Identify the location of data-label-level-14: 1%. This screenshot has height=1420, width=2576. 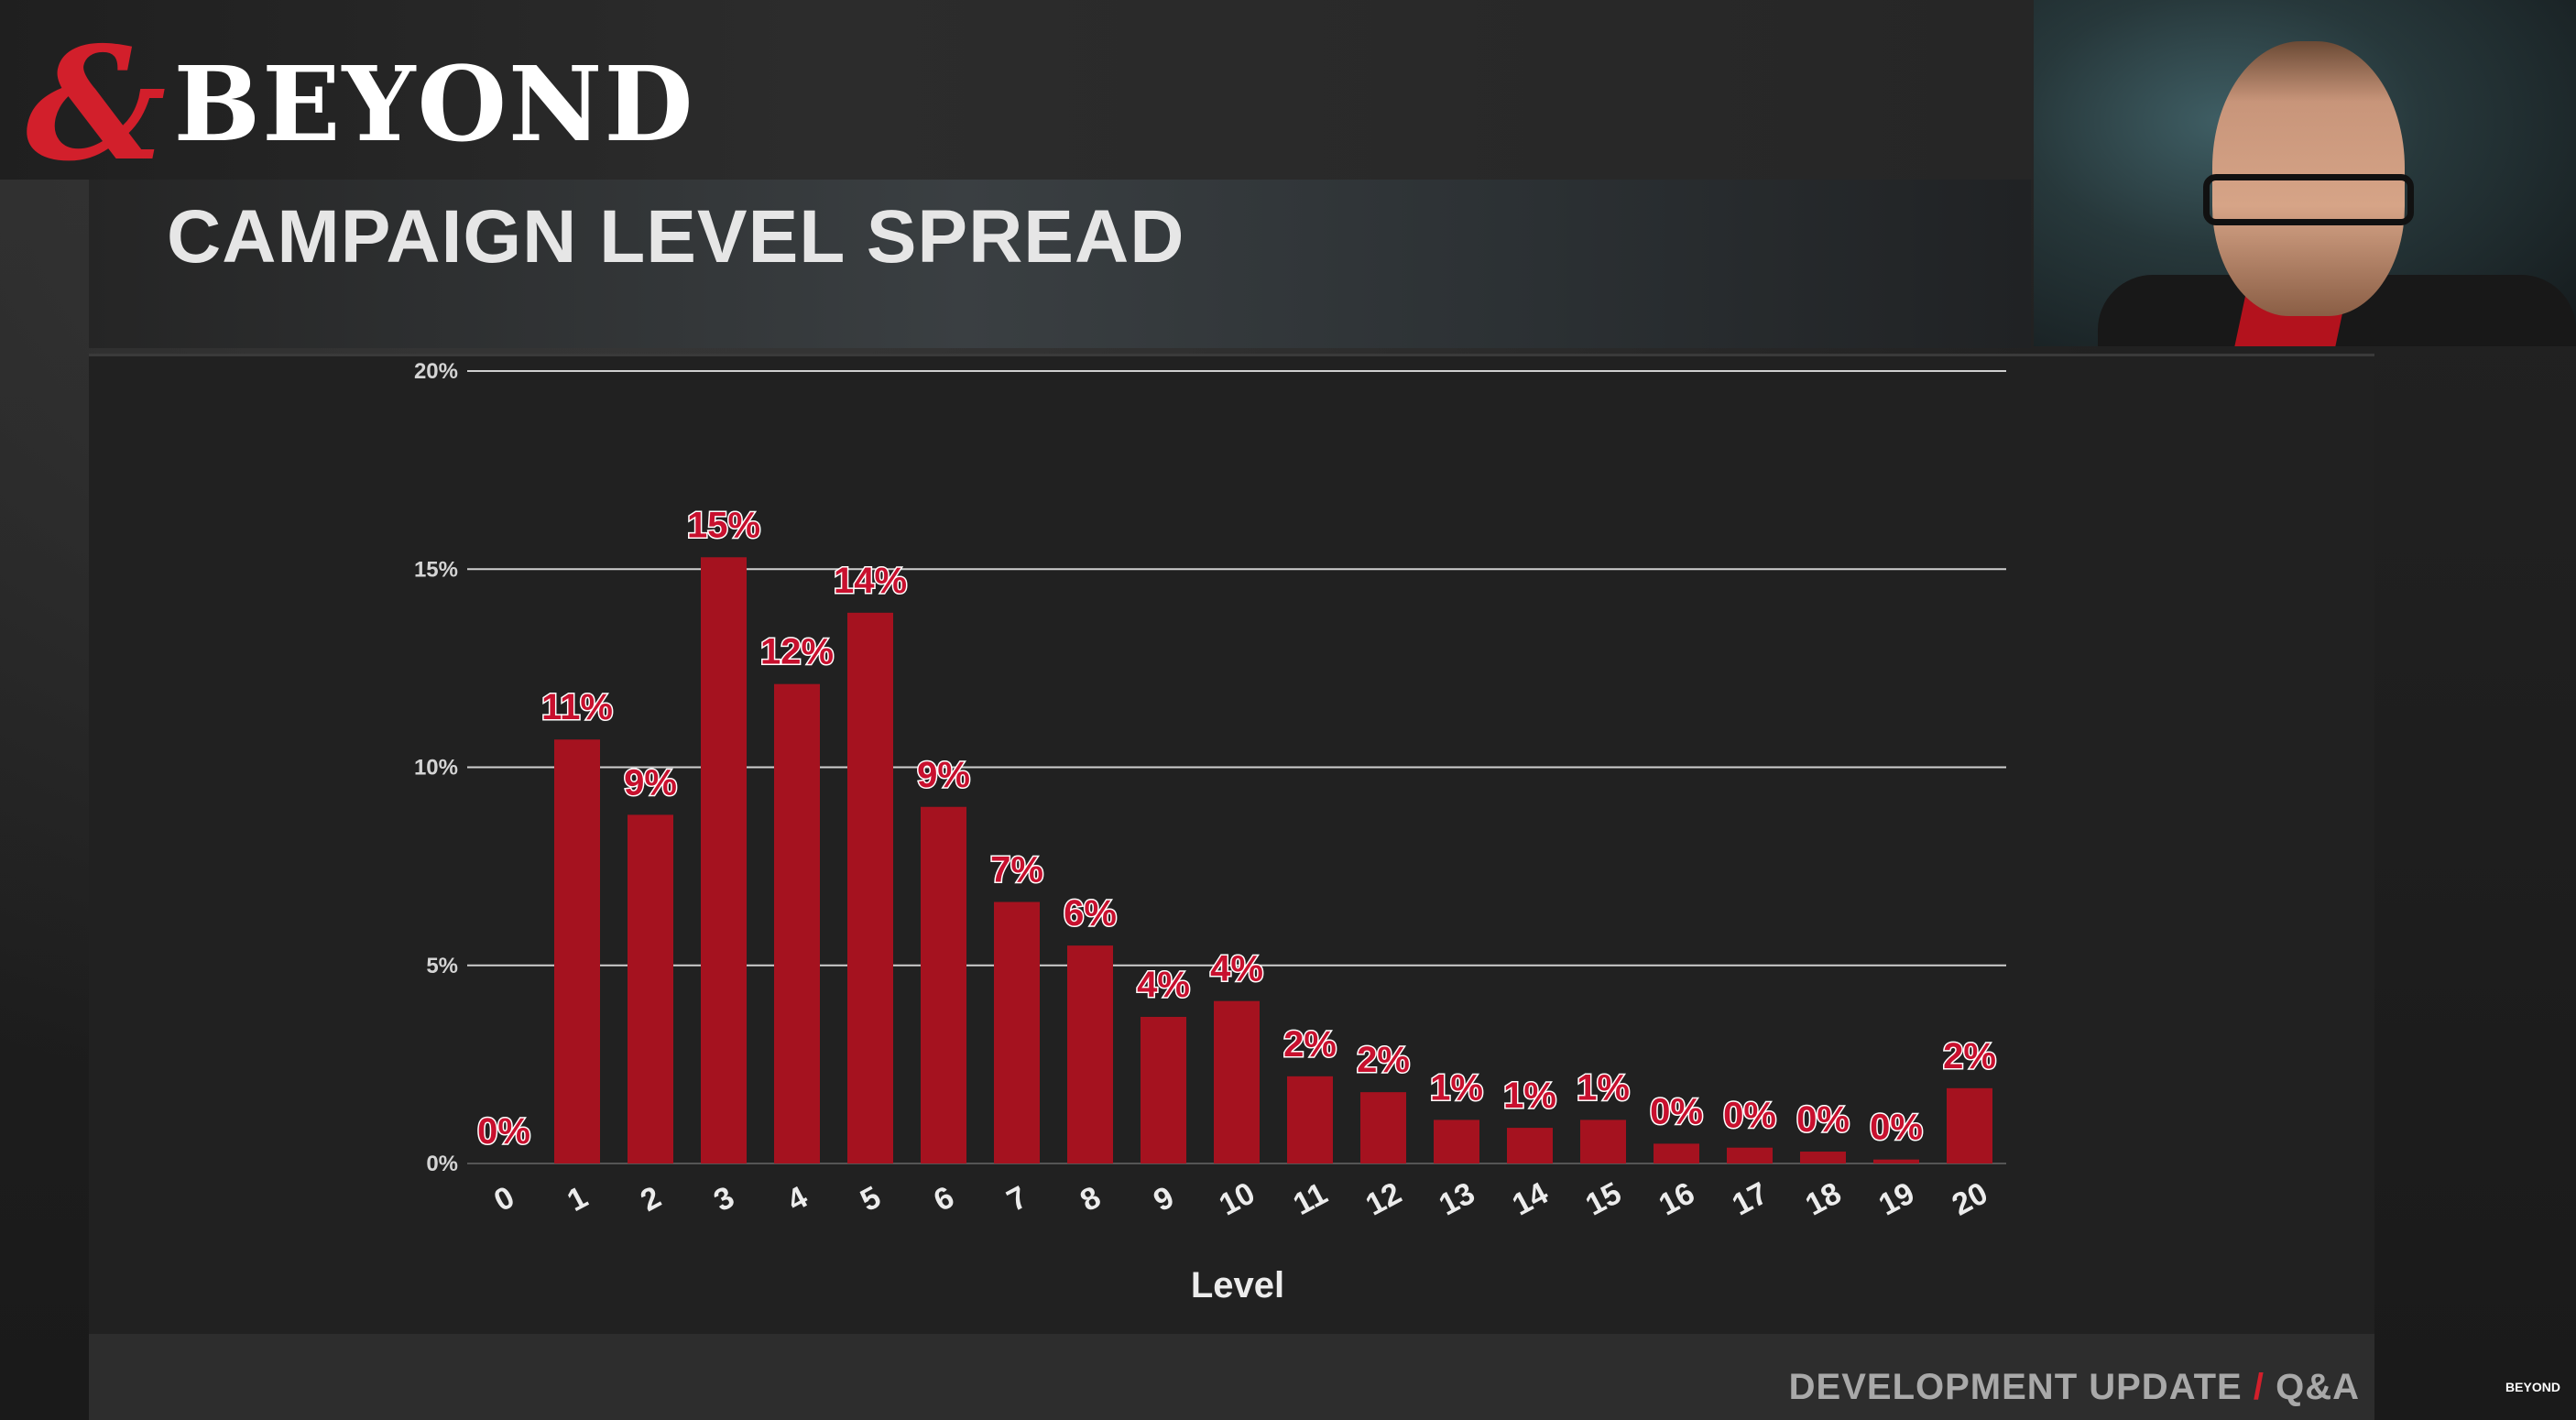
(1530, 1096).